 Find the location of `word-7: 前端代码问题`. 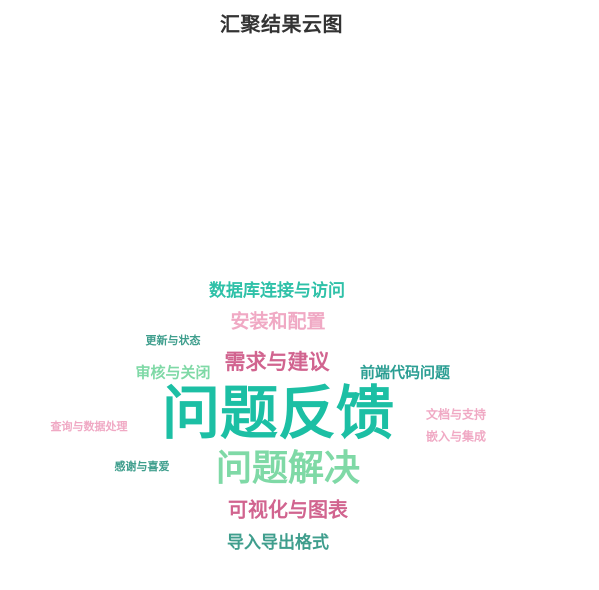

word-7: 前端代码问题 is located at coordinates (405, 373).